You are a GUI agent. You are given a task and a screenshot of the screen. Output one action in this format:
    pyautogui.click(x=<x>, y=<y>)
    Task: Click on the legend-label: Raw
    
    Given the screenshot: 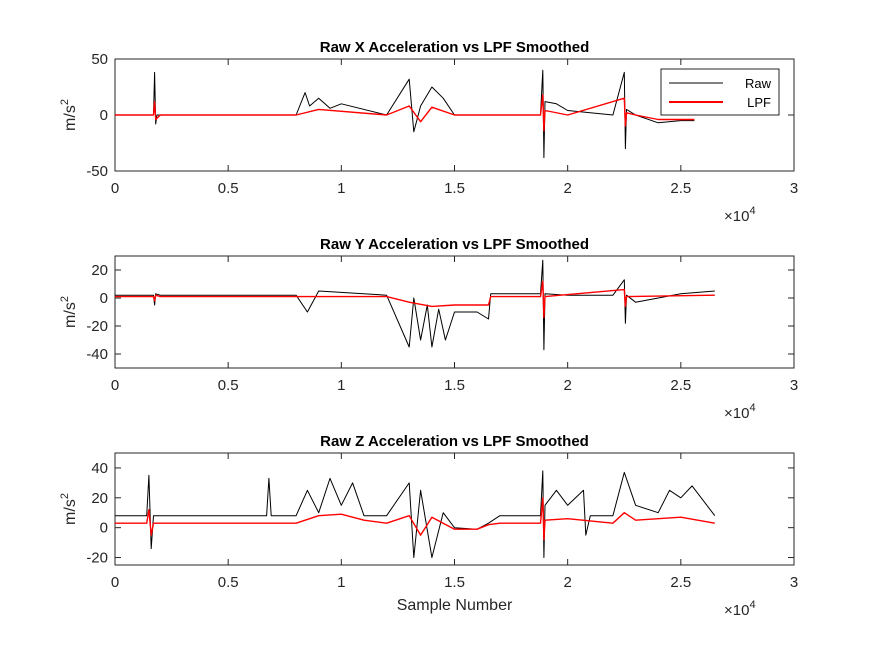 What is the action you would take?
    pyautogui.click(x=758, y=83)
    